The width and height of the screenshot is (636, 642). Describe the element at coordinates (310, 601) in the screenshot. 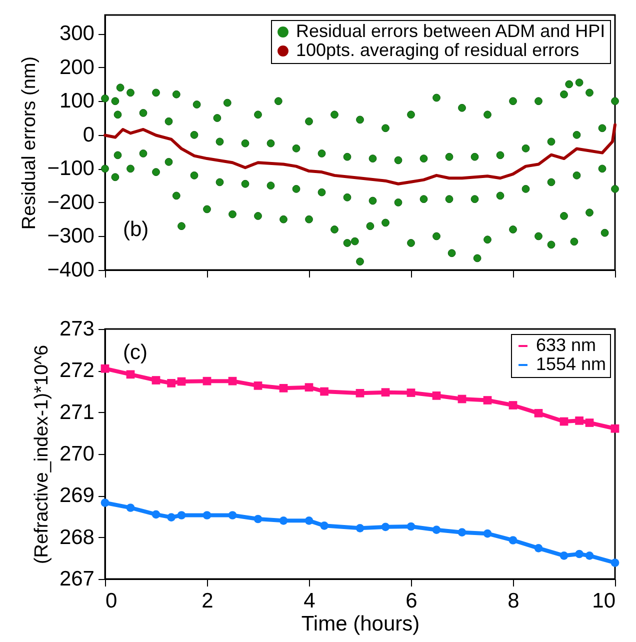

I see `x-tick-label: 4` at that location.